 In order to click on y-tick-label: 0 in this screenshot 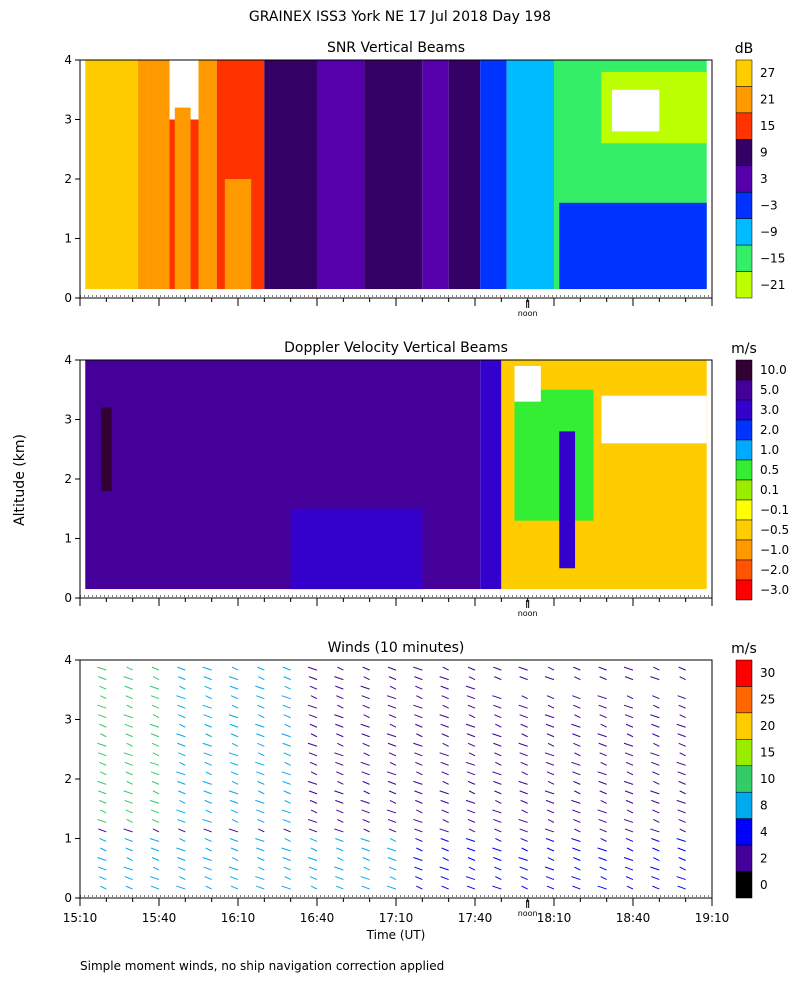, I will do `click(68, 598)`.